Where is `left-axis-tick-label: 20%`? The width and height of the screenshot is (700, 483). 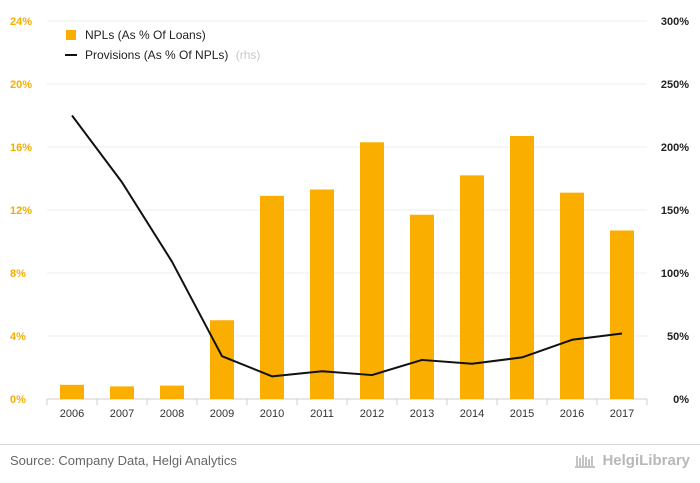
left-axis-tick-label: 20% is located at coordinates (21, 85).